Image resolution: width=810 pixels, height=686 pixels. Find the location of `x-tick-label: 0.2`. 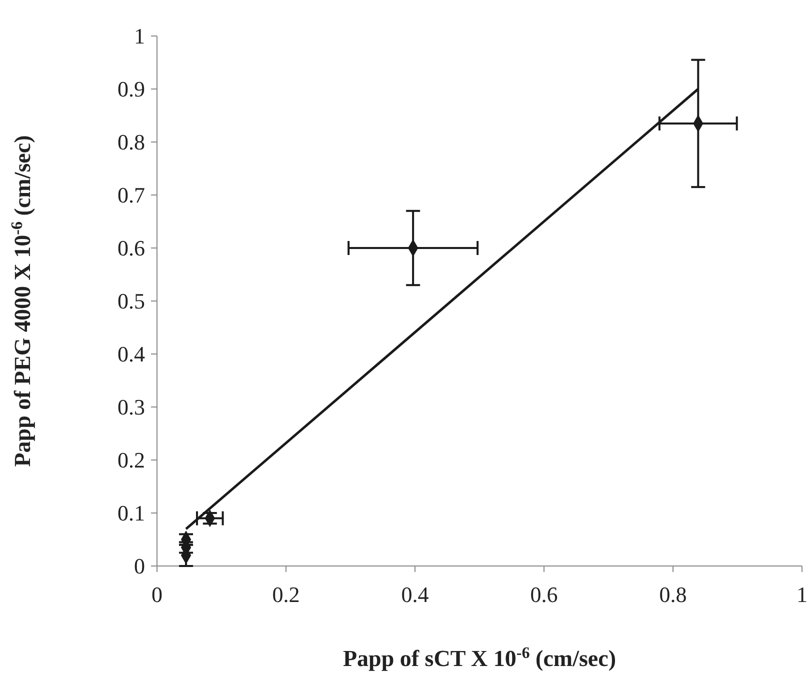

x-tick-label: 0.2 is located at coordinates (286, 594).